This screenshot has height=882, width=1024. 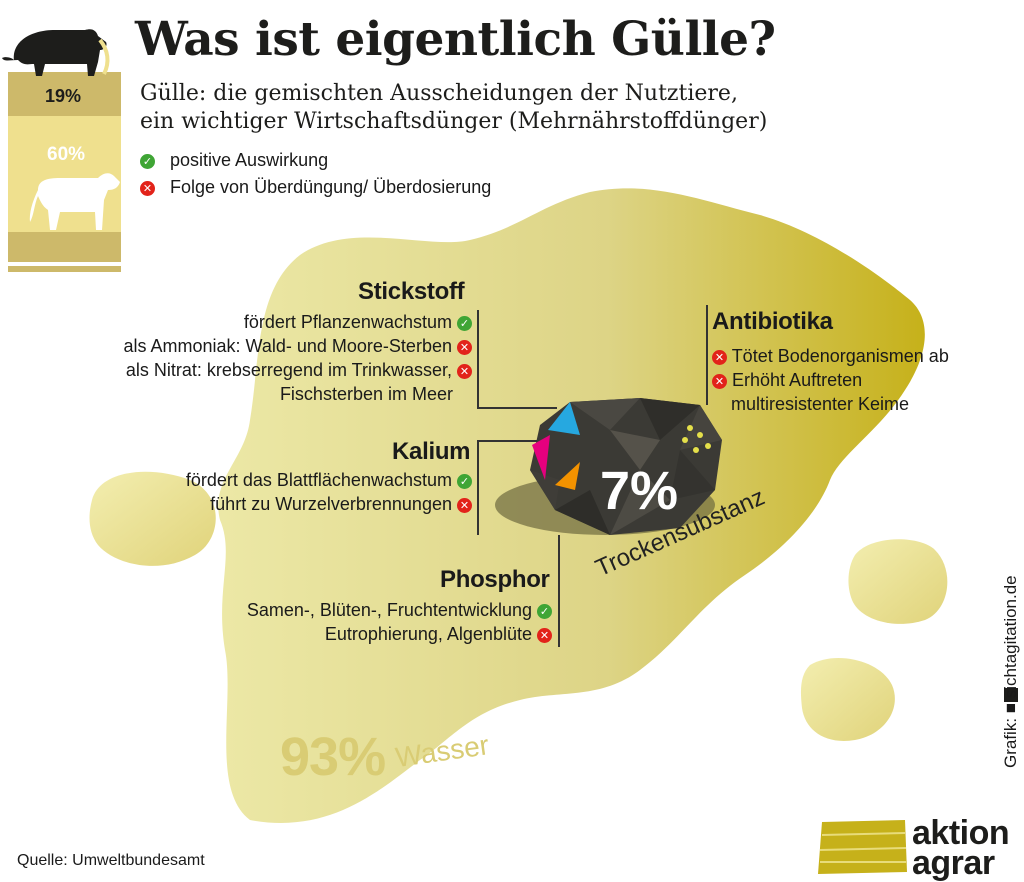 What do you see at coordinates (639, 491) in the screenshot?
I see `dry-matter-percent: 7%` at bounding box center [639, 491].